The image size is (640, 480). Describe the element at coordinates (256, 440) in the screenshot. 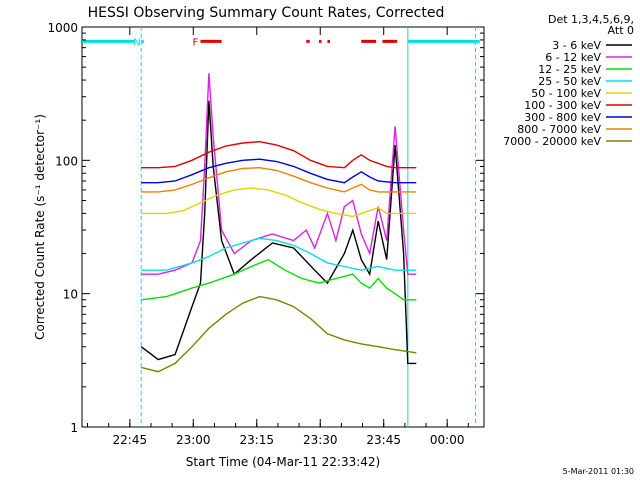

I see `x-tick-label-2: 23:15` at that location.